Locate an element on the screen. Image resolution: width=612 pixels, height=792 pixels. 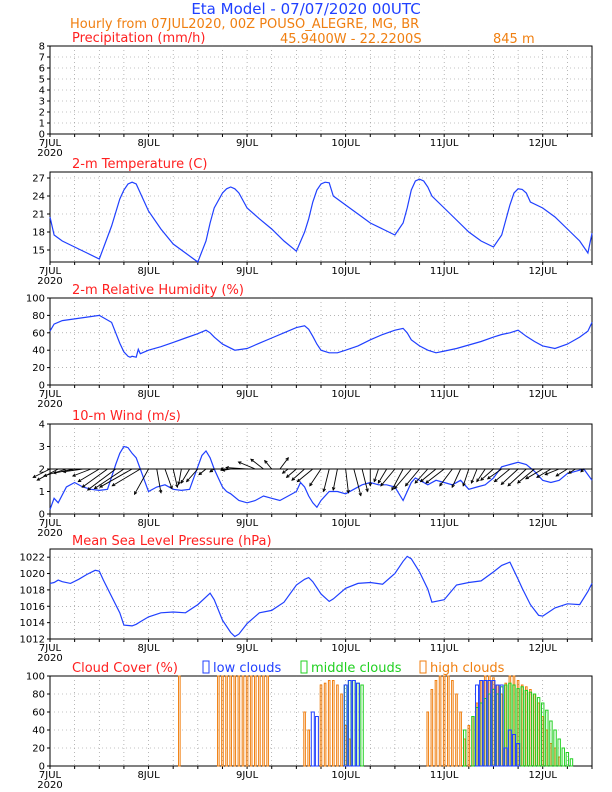
y-tick-label: 1022 is located at coordinates (32, 558).